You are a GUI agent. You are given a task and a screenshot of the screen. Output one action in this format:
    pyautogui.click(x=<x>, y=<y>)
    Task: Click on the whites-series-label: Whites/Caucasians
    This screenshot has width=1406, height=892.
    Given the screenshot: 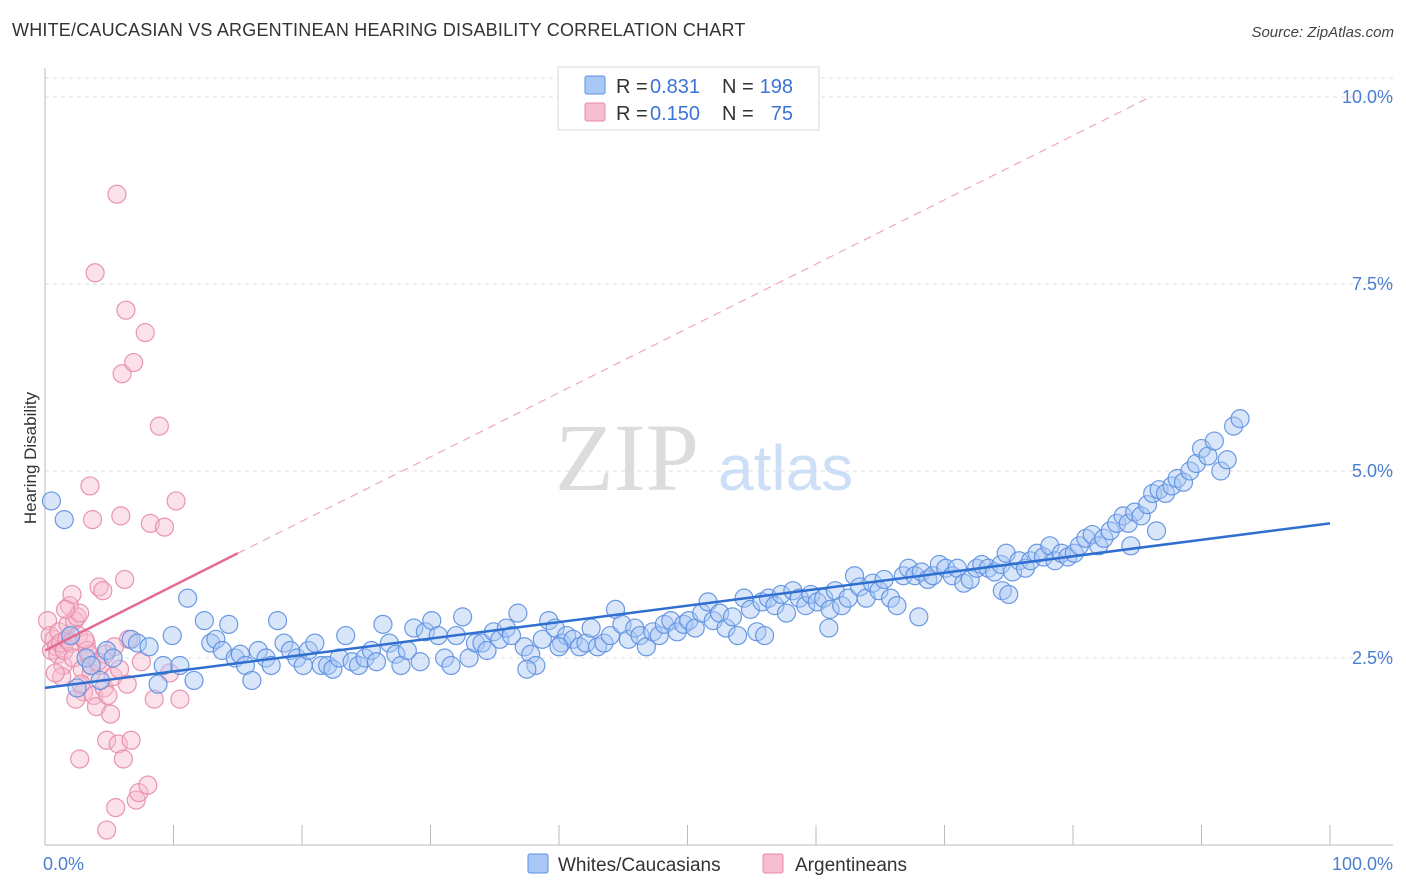 What is the action you would take?
    pyautogui.click(x=639, y=865)
    